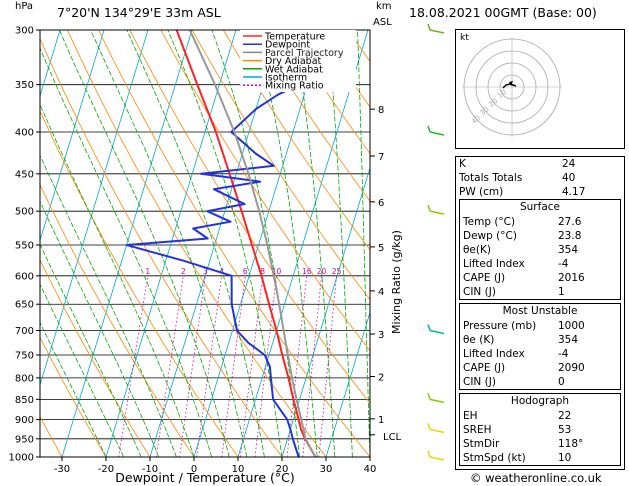 The height and width of the screenshot is (486, 629). I want to click on surface-label: CAPE (J), so click(484, 278).